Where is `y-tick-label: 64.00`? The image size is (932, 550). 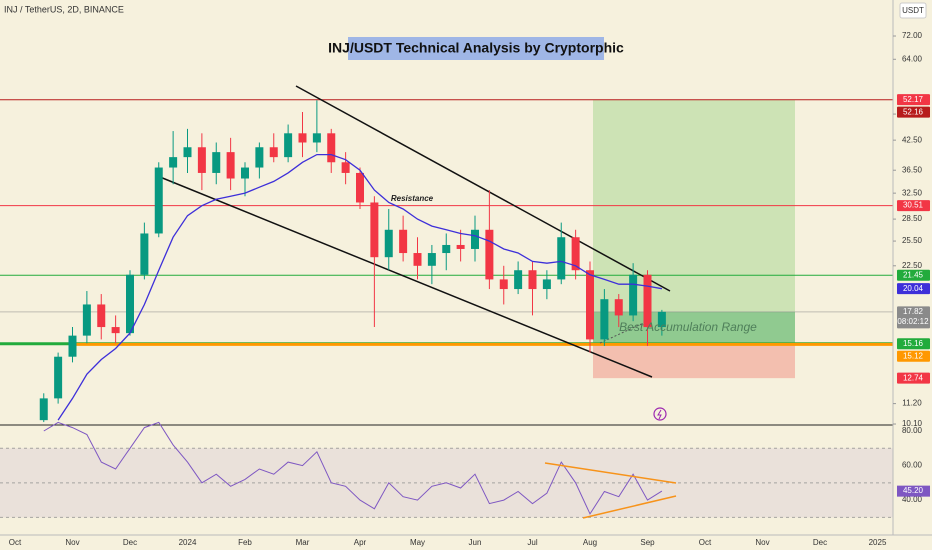 y-tick-label: 64.00 is located at coordinates (912, 58).